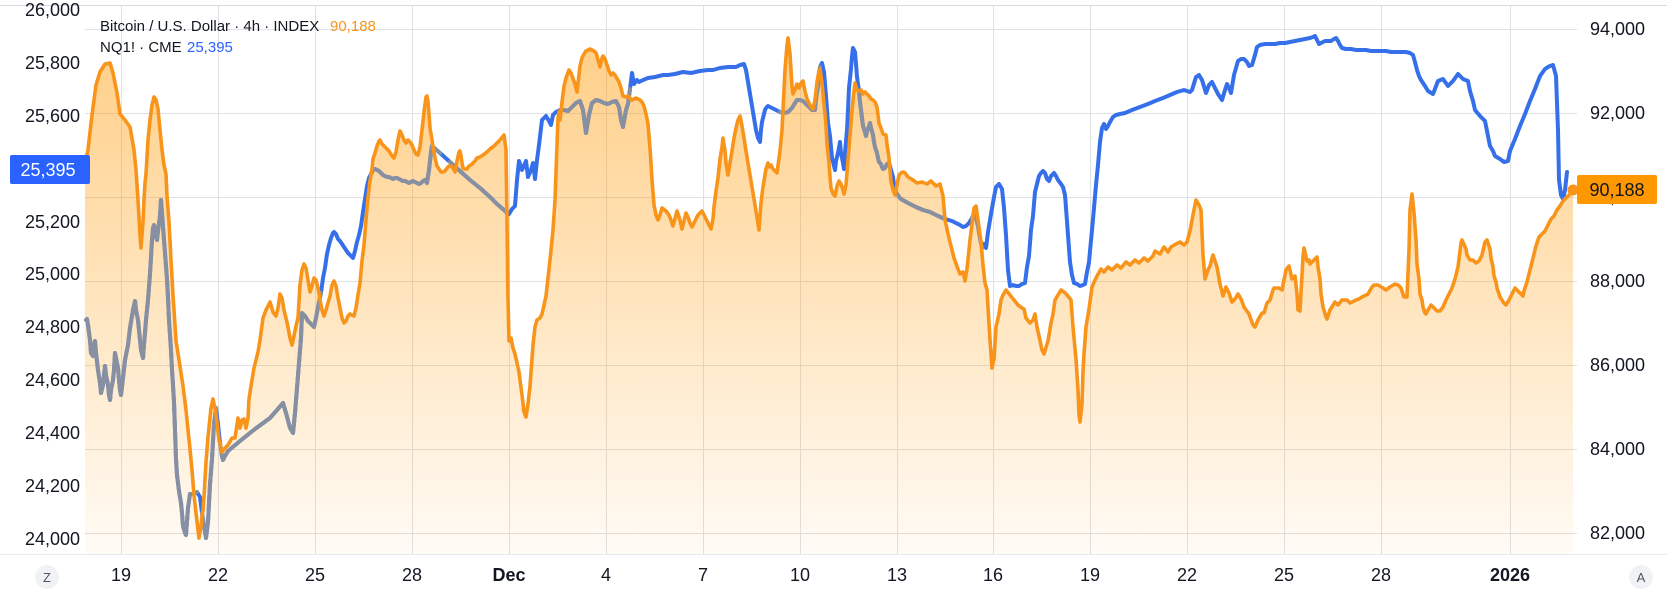 The width and height of the screenshot is (1667, 598). I want to click on svg-text: 25,000, so click(52, 274).